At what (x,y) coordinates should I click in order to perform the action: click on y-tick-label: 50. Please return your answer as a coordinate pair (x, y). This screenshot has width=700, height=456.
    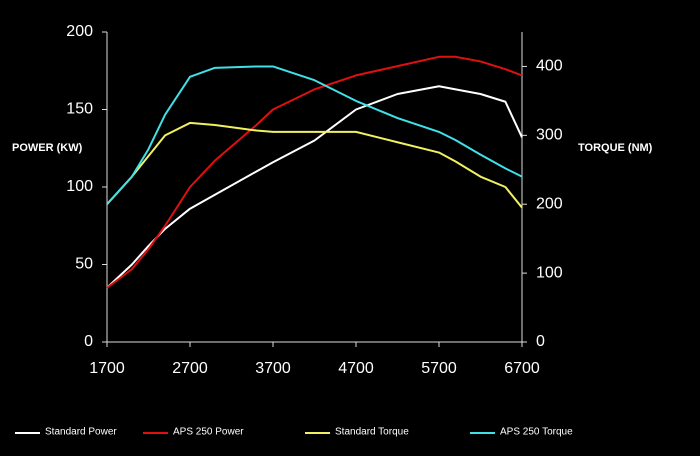
    Looking at the image, I should click on (84, 264).